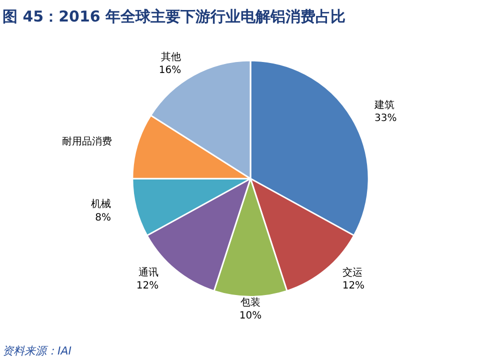 The image size is (500, 362). What do you see at coordinates (100, 204) in the screenshot?
I see `slice-label: 机械` at bounding box center [100, 204].